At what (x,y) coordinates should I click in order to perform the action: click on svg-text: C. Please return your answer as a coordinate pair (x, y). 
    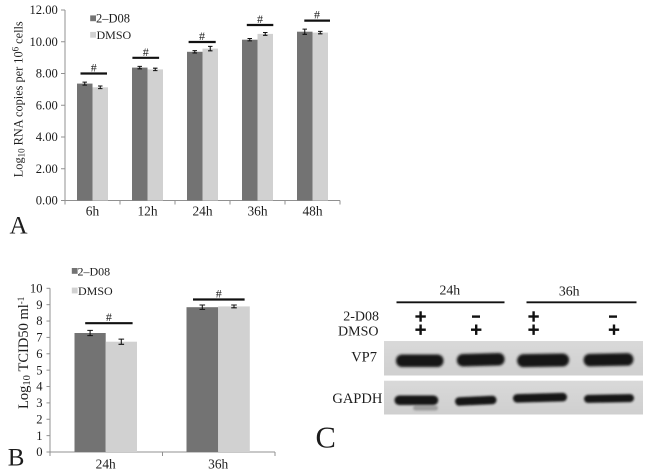
    Looking at the image, I should click on (326, 438).